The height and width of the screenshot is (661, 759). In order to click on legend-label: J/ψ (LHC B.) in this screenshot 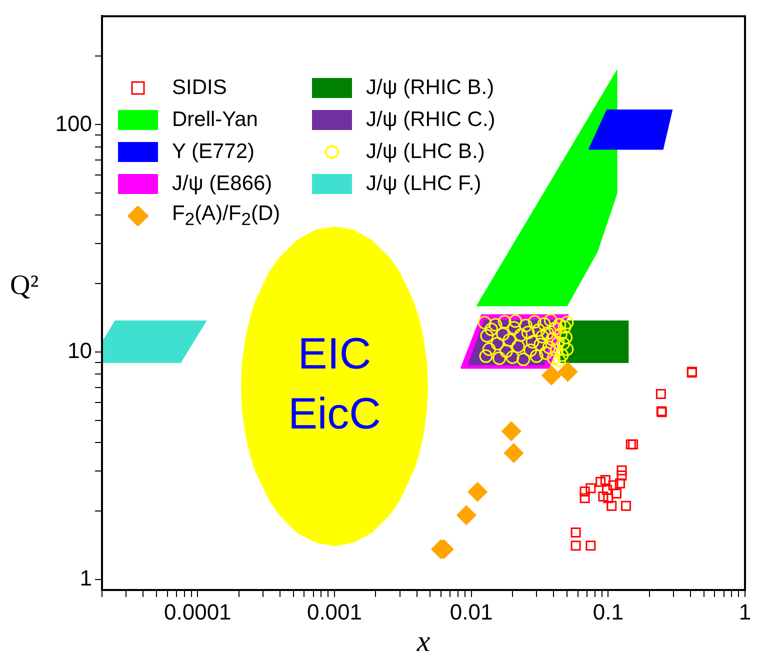, I will do `click(425, 152)`.